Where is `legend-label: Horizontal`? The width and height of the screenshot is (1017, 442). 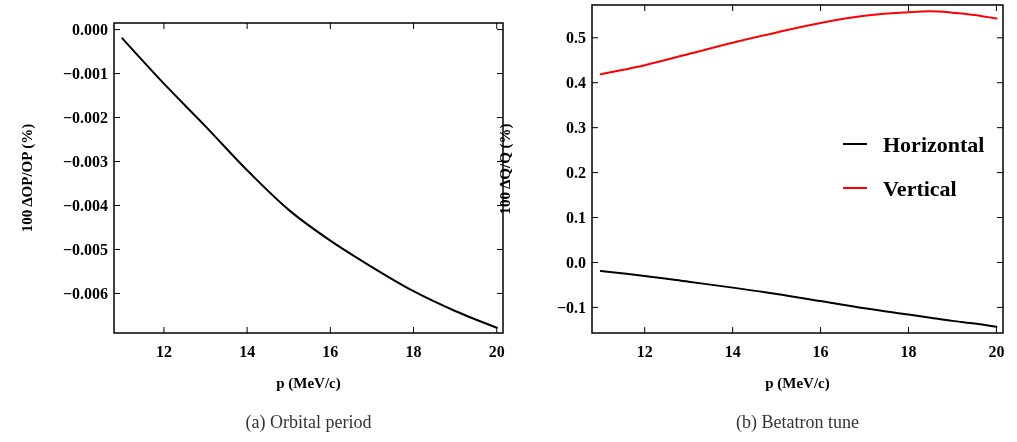
legend-label: Horizontal is located at coordinates (934, 144).